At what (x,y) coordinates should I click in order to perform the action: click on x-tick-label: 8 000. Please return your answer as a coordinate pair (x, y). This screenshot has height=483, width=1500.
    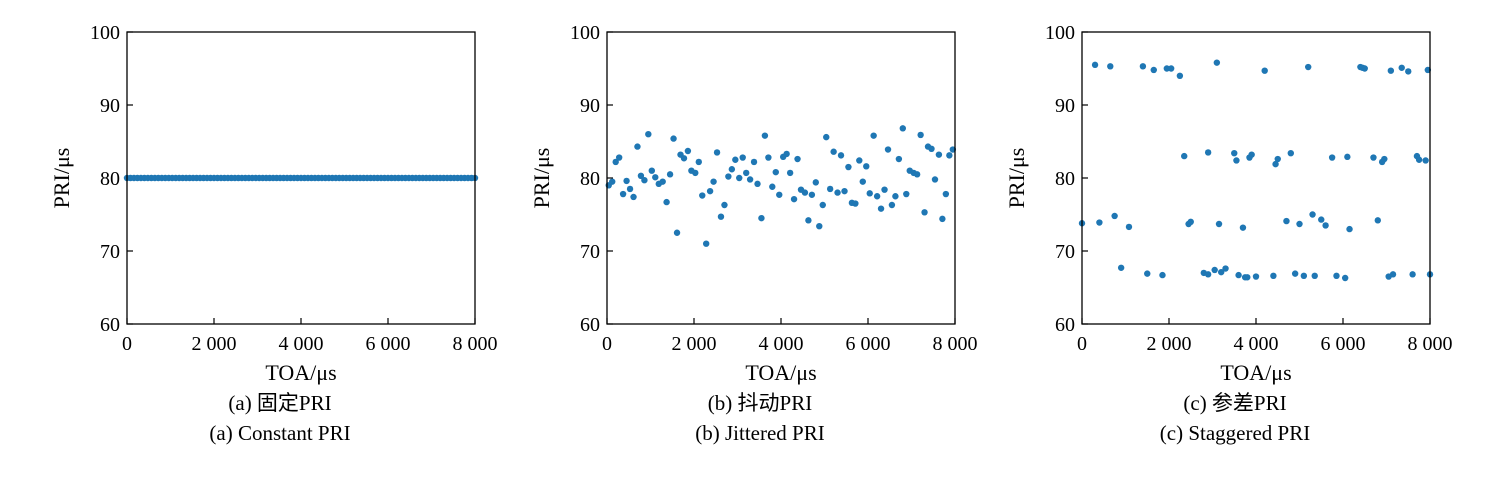
    Looking at the image, I should click on (475, 344).